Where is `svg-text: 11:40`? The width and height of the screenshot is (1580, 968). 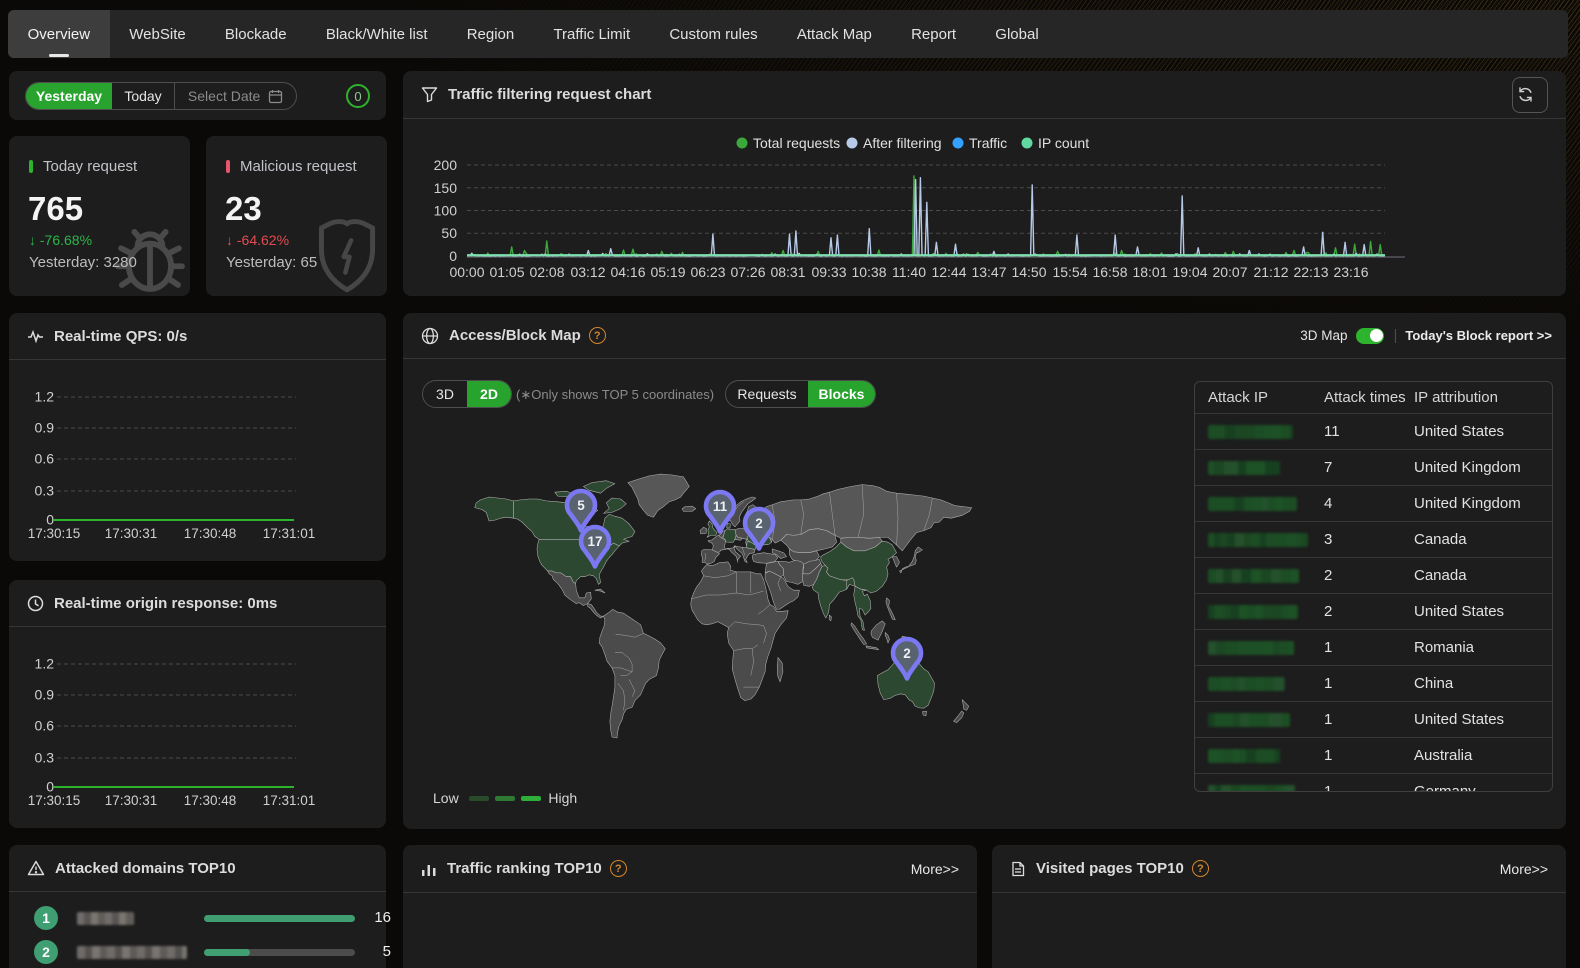
svg-text: 11:40 is located at coordinates (909, 272).